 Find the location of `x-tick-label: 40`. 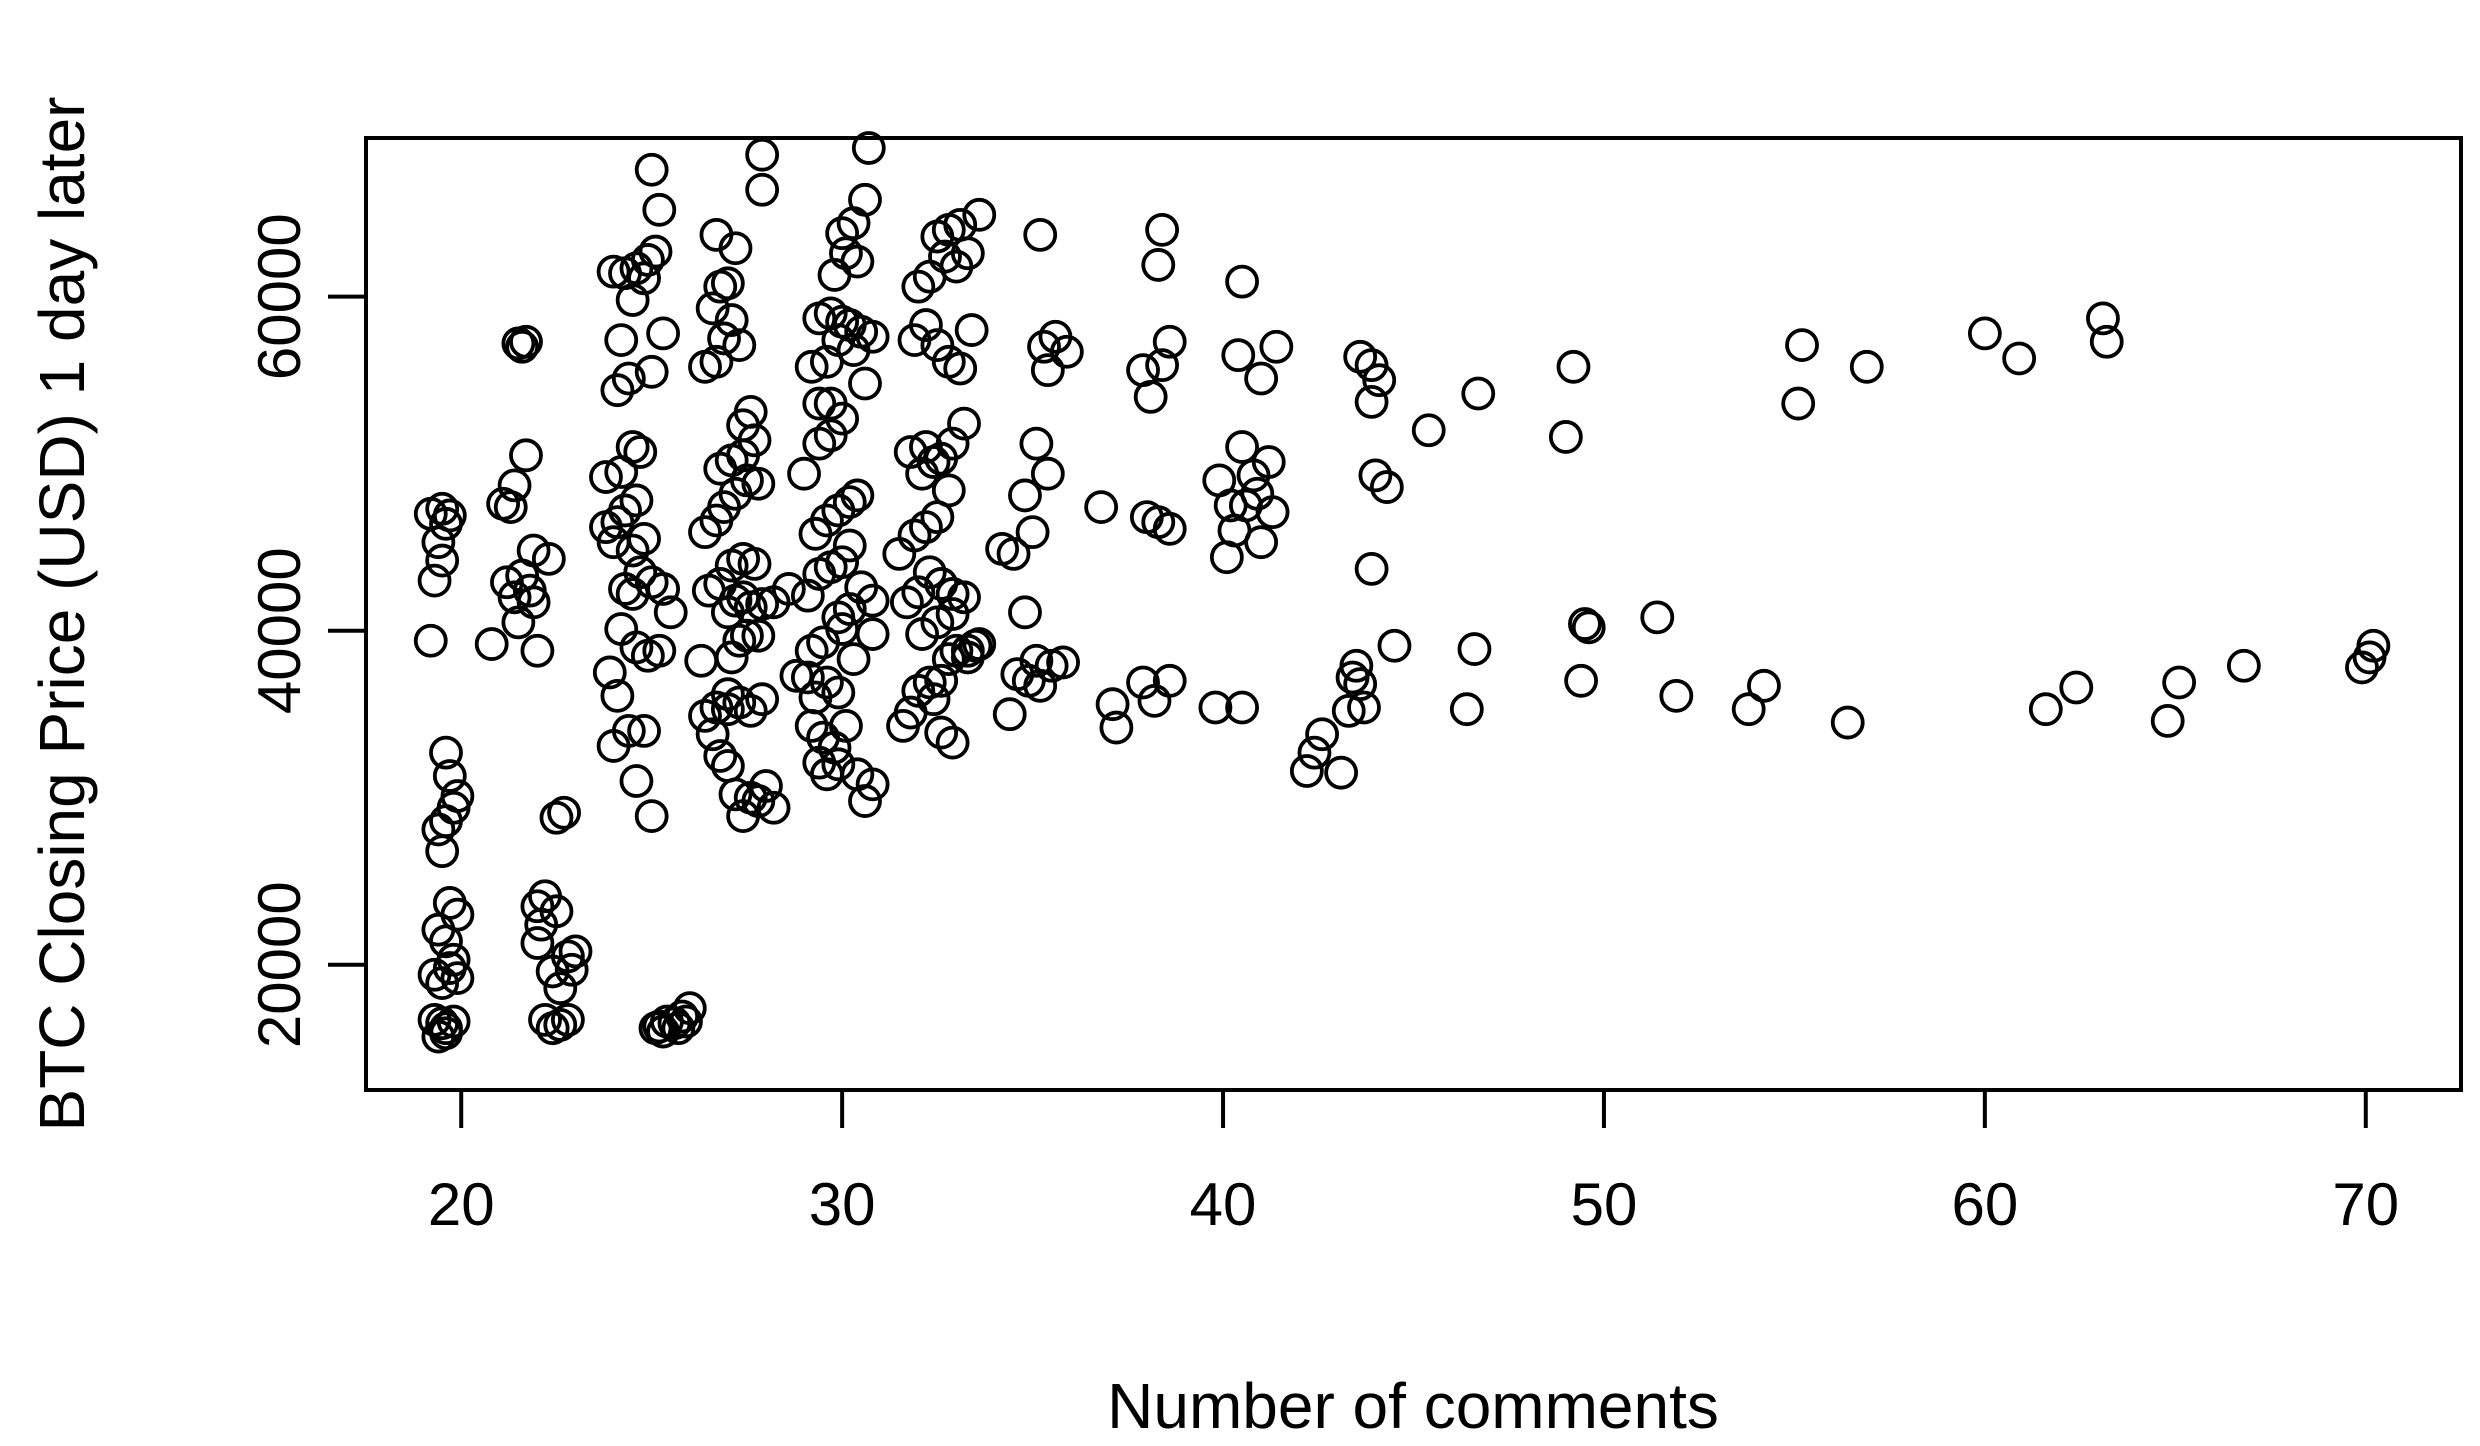

x-tick-label: 40 is located at coordinates (1223, 1204).